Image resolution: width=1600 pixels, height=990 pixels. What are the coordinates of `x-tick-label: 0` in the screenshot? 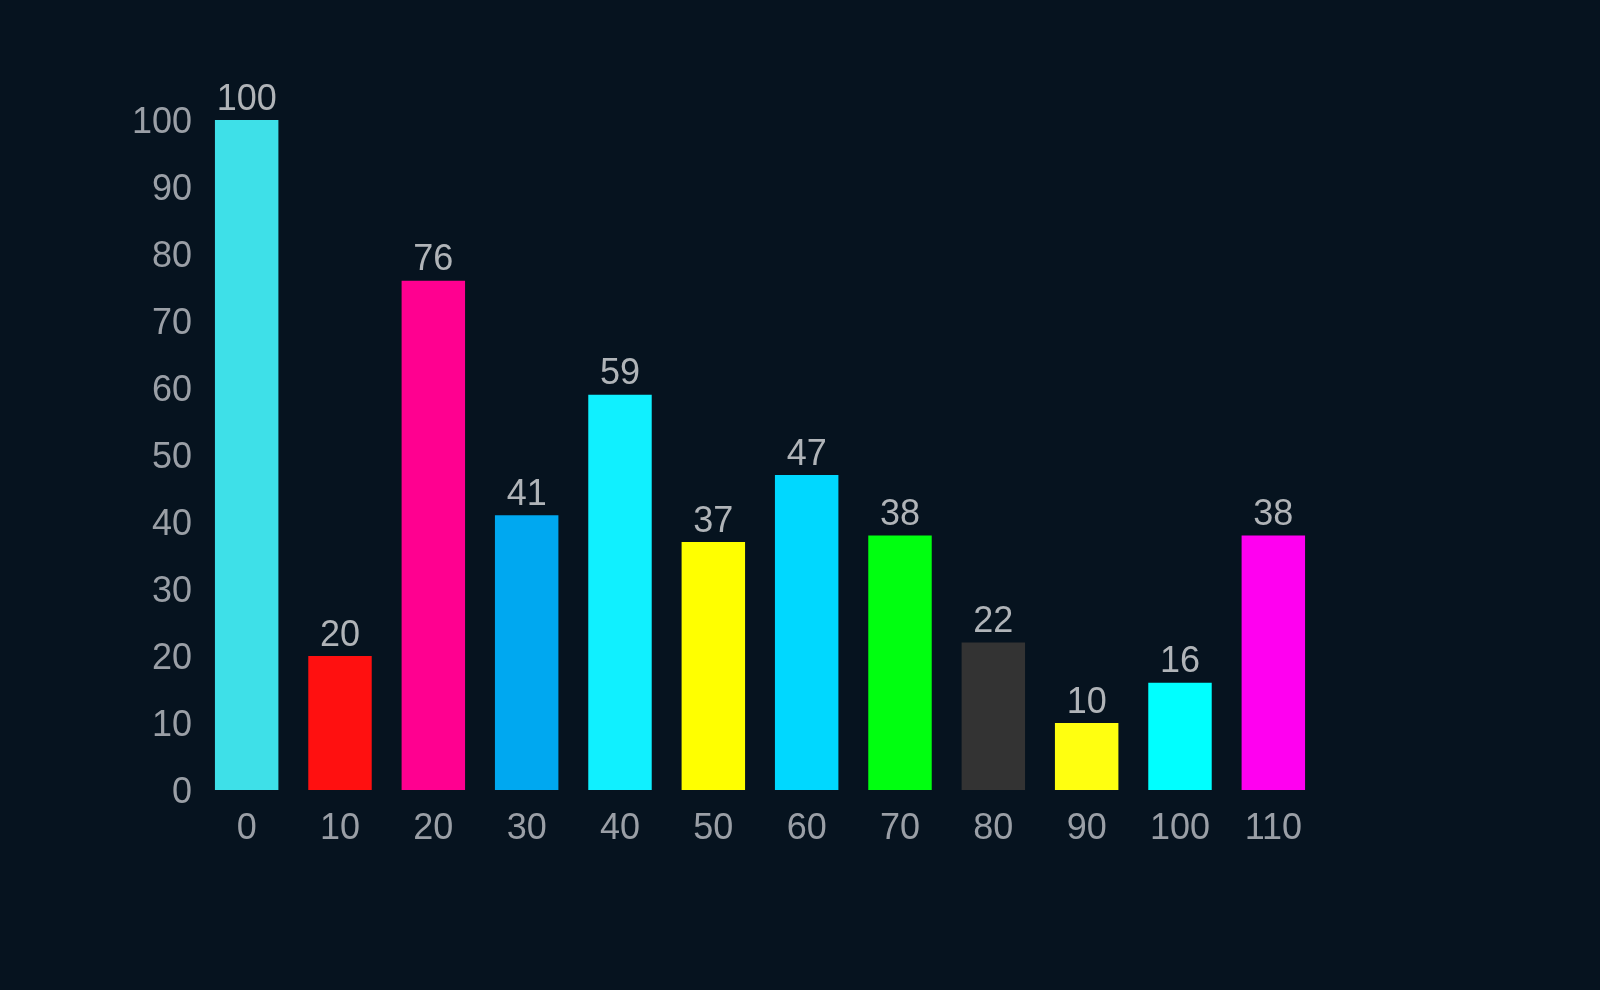 It's located at (246, 826).